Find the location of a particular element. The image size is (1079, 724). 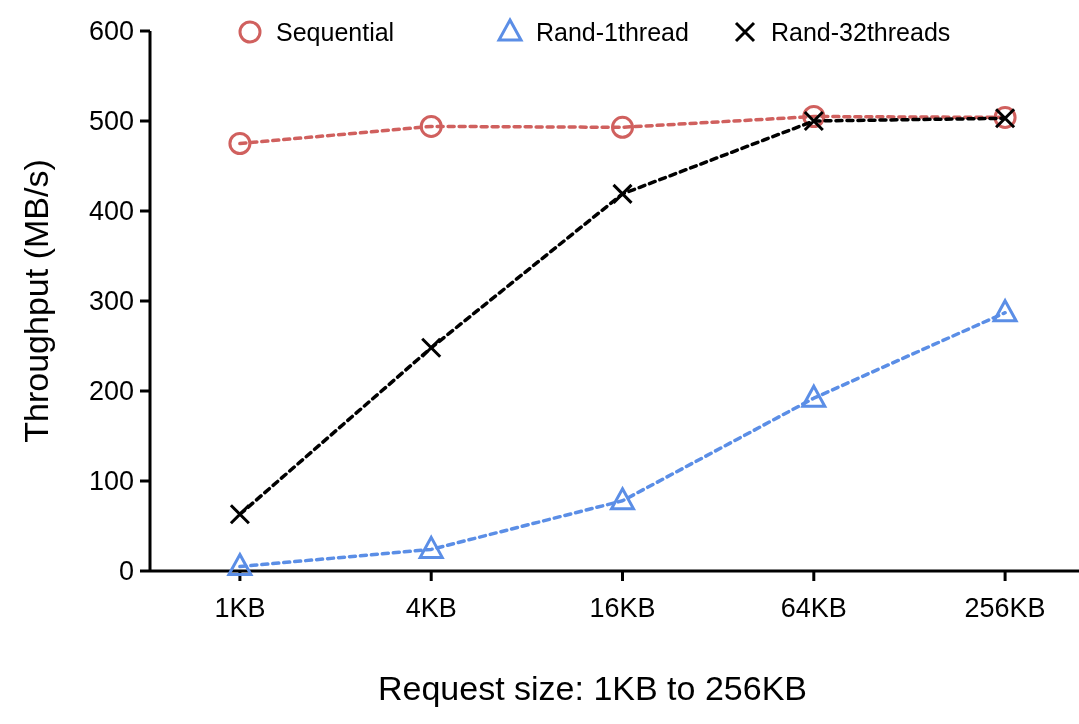

x-tick-label: 4KB is located at coordinates (431, 608).